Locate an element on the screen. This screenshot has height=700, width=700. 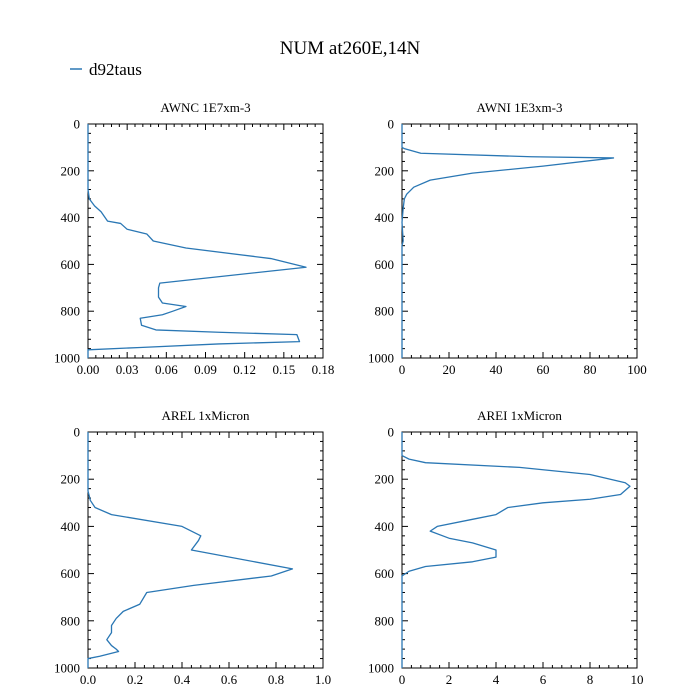
figure-title: NUM at260E,14N is located at coordinates (350, 48).